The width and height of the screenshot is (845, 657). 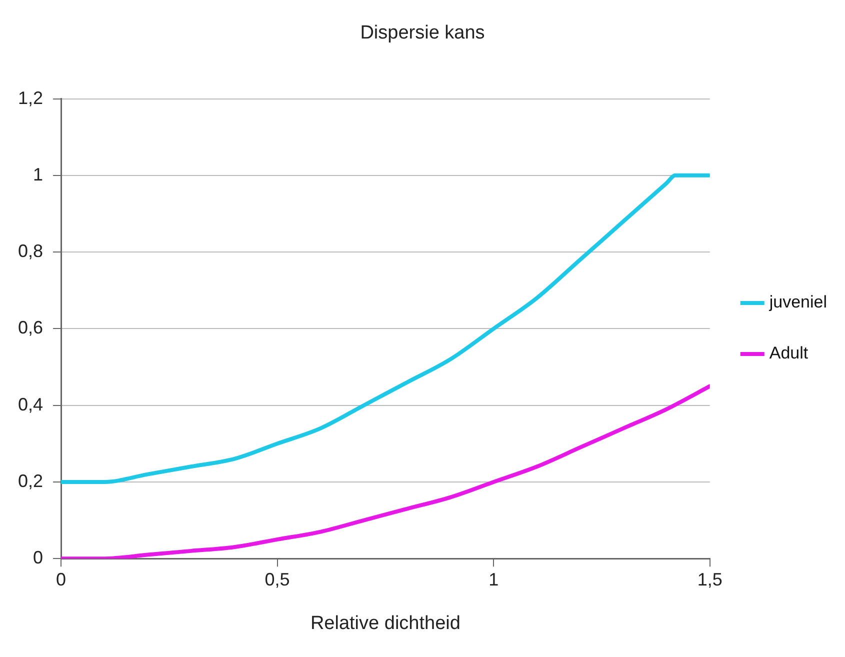 What do you see at coordinates (38, 174) in the screenshot?
I see `y-tick-label: 1` at bounding box center [38, 174].